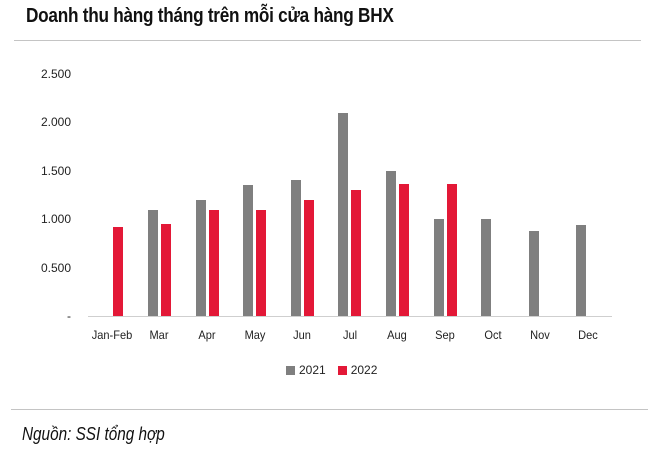  I want to click on bar-2022-mar, so click(165, 270).